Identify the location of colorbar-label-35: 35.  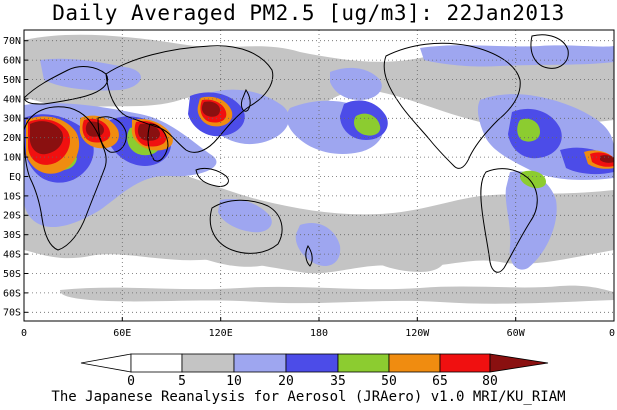
(338, 381).